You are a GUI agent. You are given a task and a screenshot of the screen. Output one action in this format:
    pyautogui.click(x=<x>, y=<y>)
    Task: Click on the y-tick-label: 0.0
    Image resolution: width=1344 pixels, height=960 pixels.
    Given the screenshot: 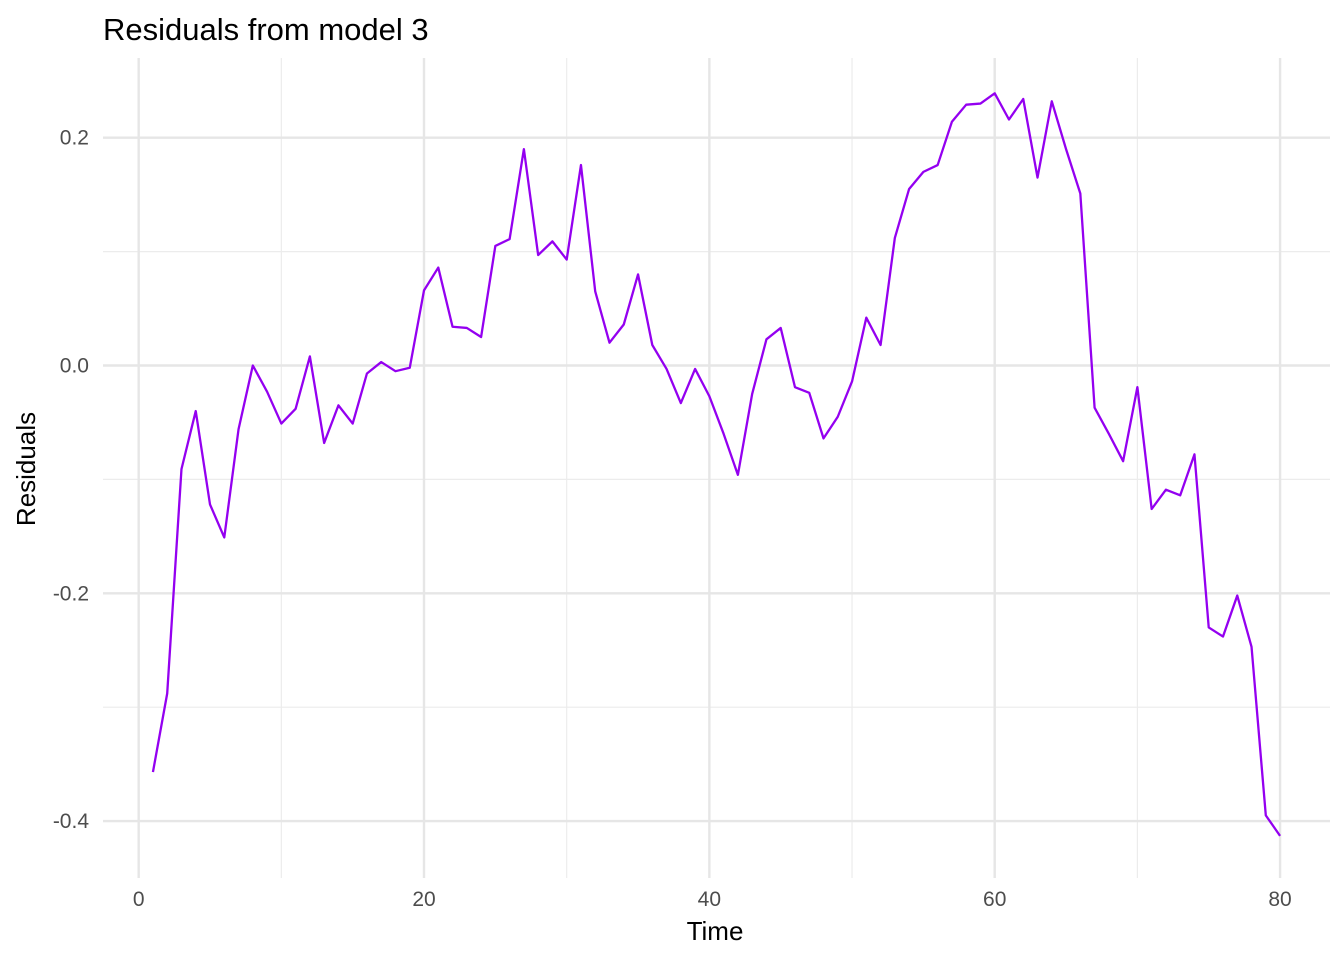 What is the action you would take?
    pyautogui.click(x=74, y=366)
    